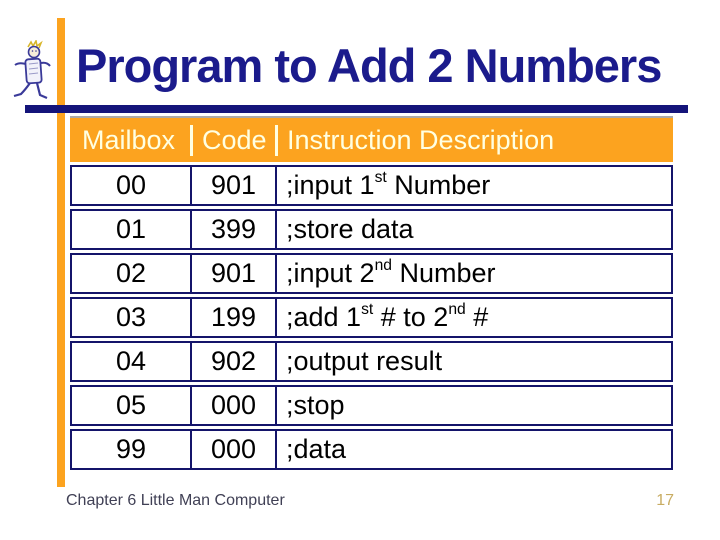 The image size is (720, 540). Describe the element at coordinates (473, 229) in the screenshot. I see `instruction-cell: ;store data` at that location.